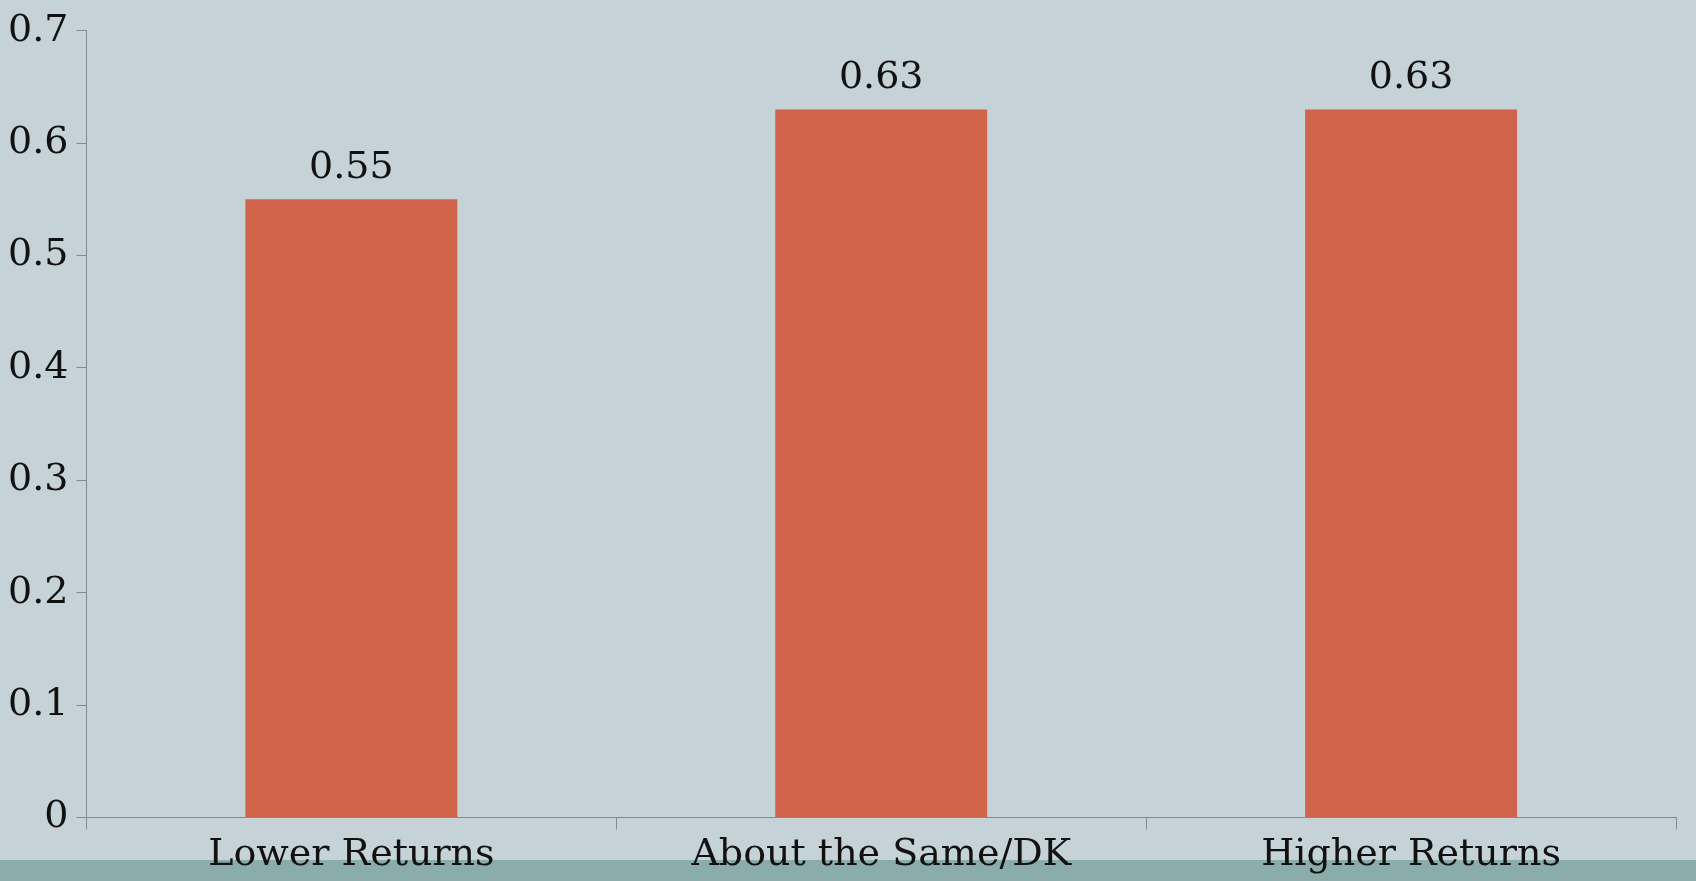  What do you see at coordinates (38, 140) in the screenshot?
I see `y-tick-label: 0.6` at bounding box center [38, 140].